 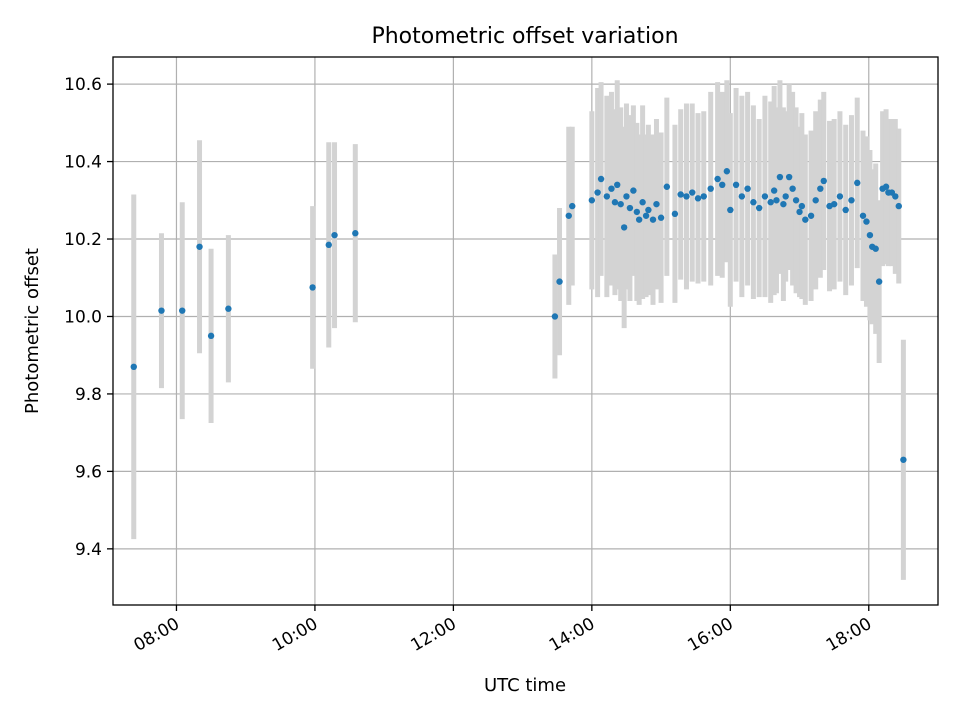 What do you see at coordinates (572, 635) in the screenshot?
I see `x-tick-label: 14:00` at bounding box center [572, 635].